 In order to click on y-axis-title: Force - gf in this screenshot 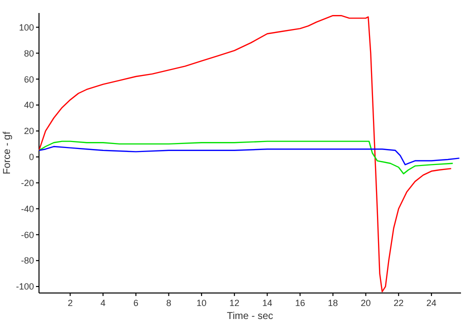, I will do `click(7, 152)`.